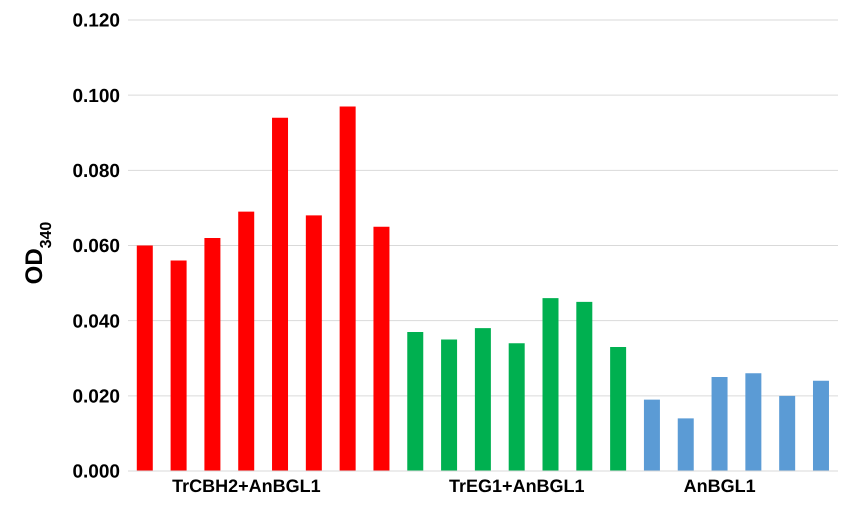  What do you see at coordinates (96, 171) in the screenshot?
I see `y-tick-label: 0.080` at bounding box center [96, 171].